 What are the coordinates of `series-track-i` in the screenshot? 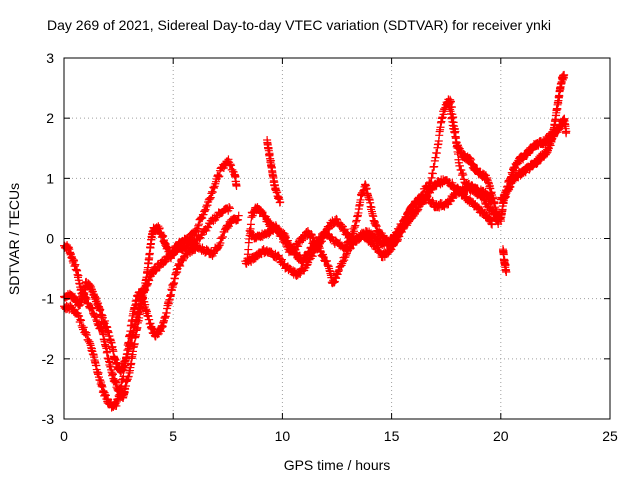 It's located at (533, 159).